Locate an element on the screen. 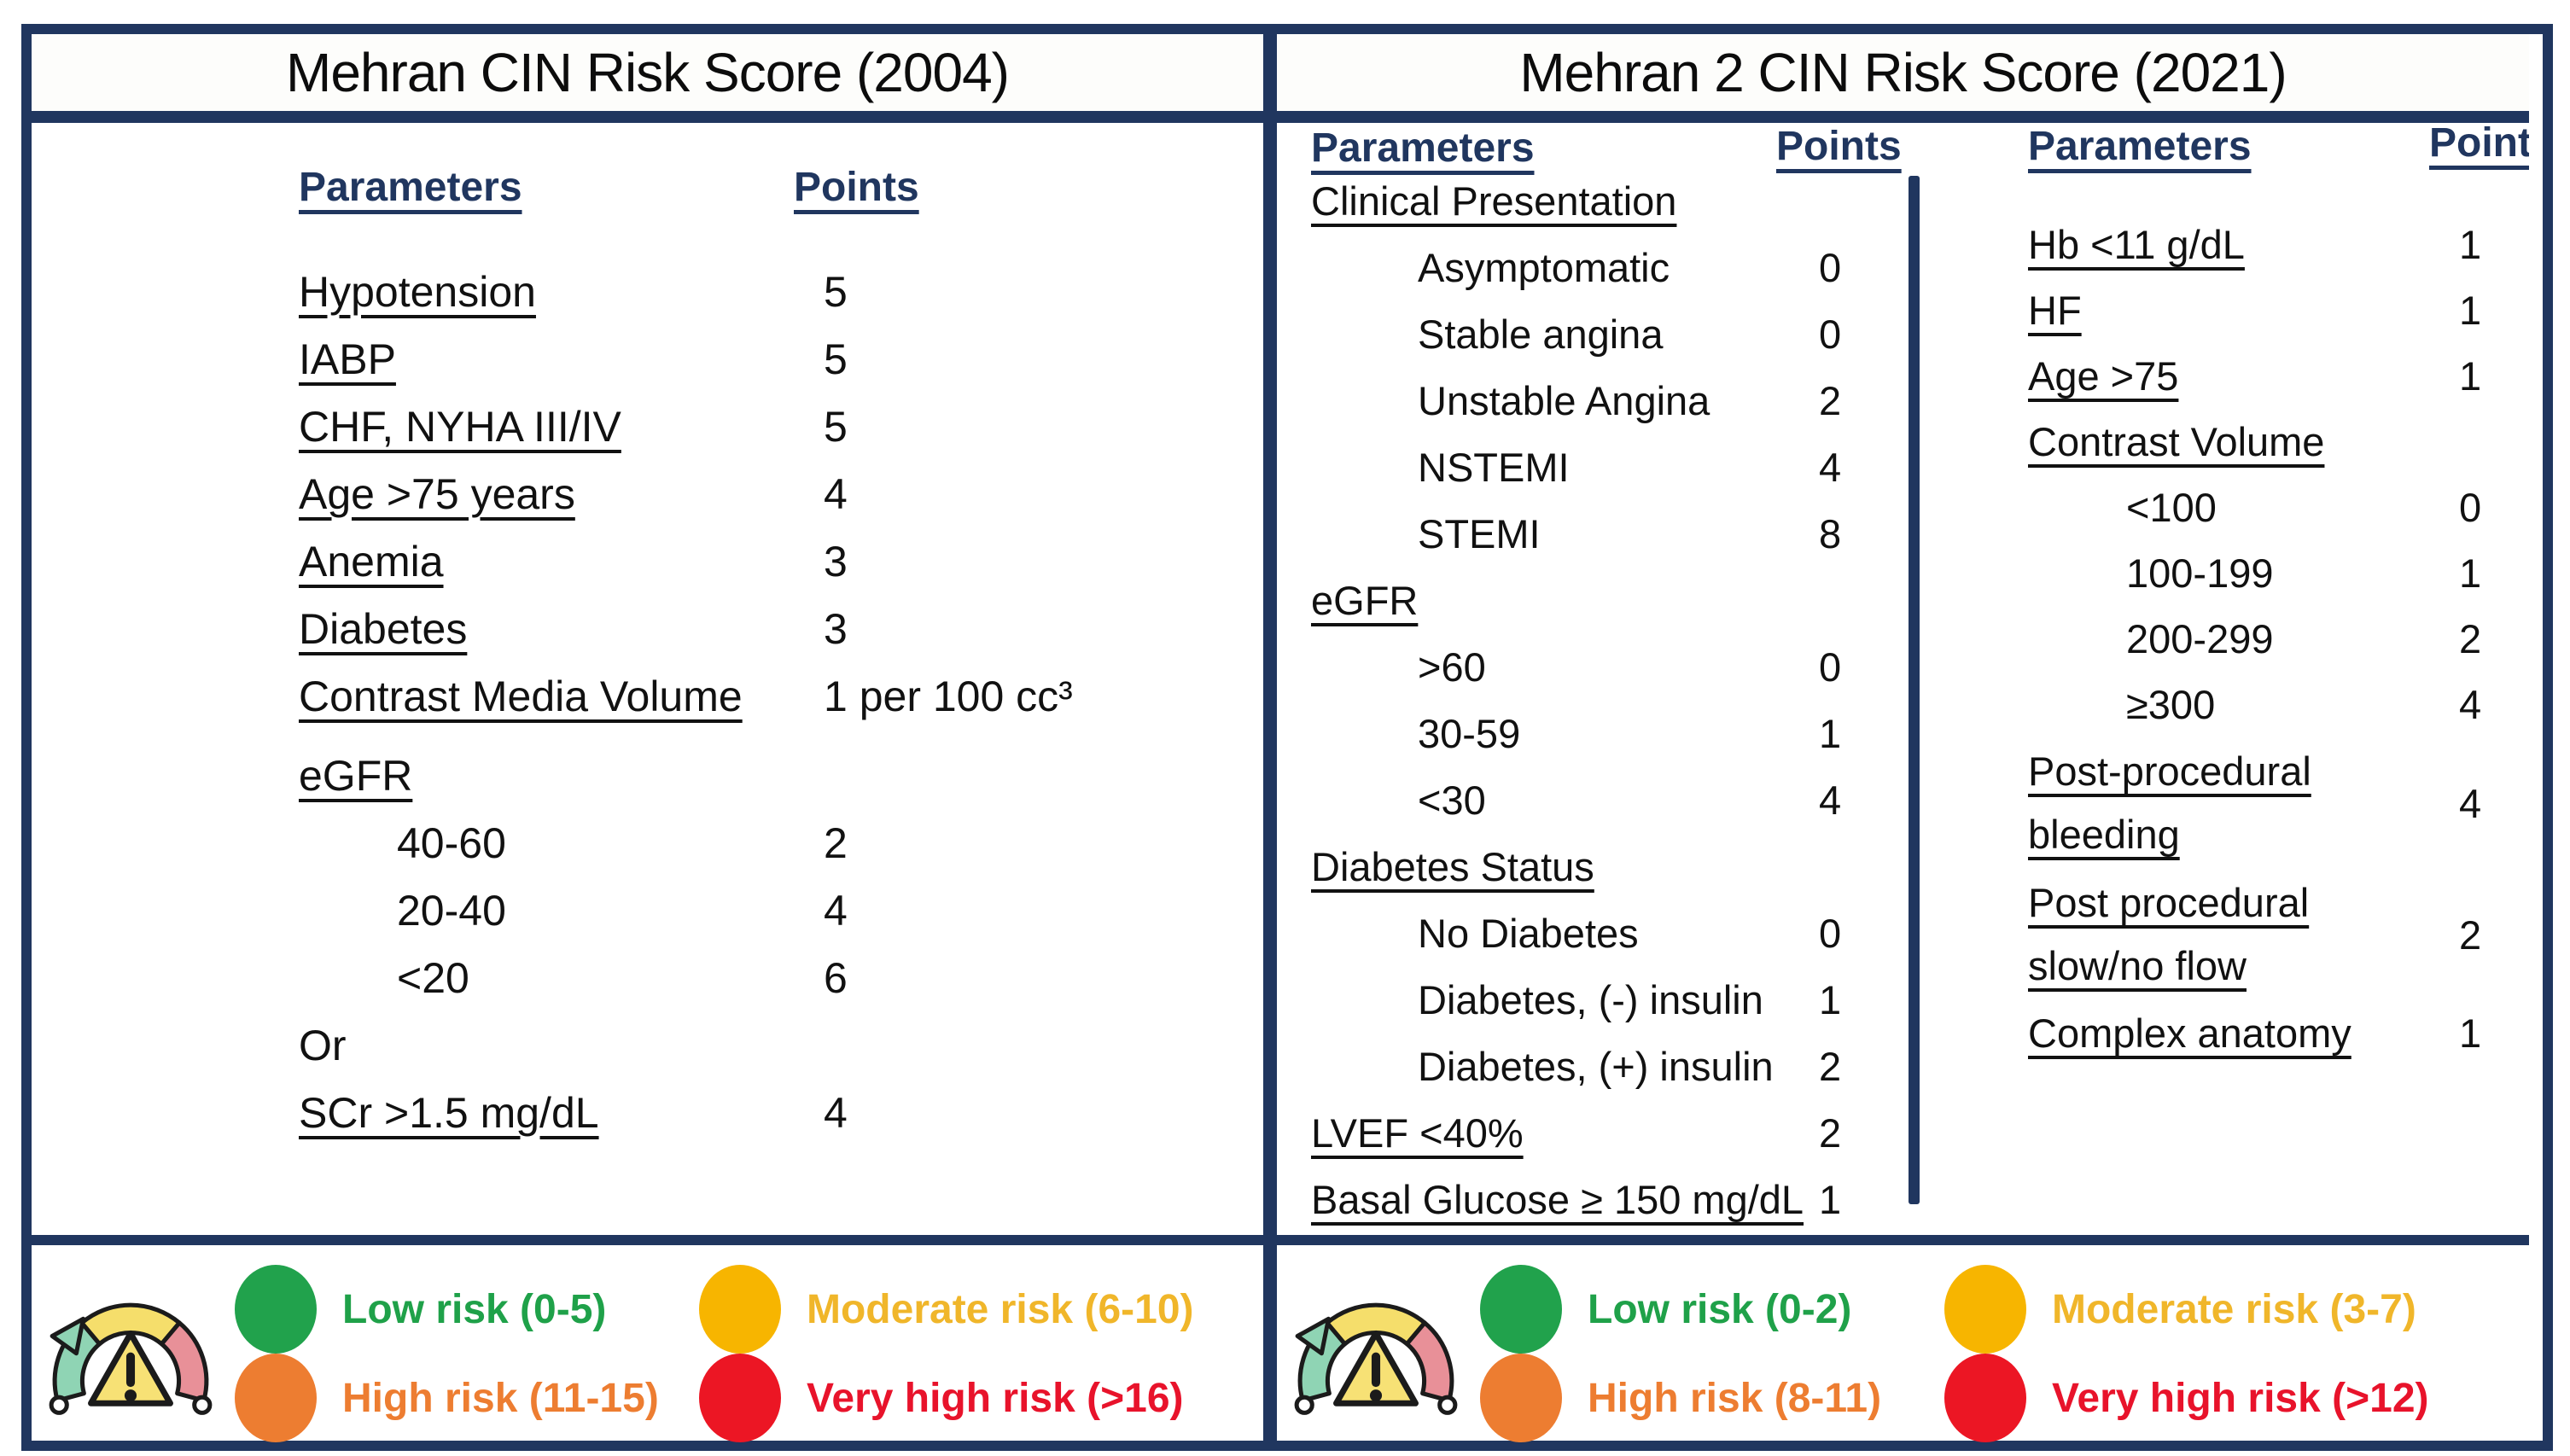 The height and width of the screenshot is (1456, 2570). high-risk-dot is located at coordinates (276, 1398).